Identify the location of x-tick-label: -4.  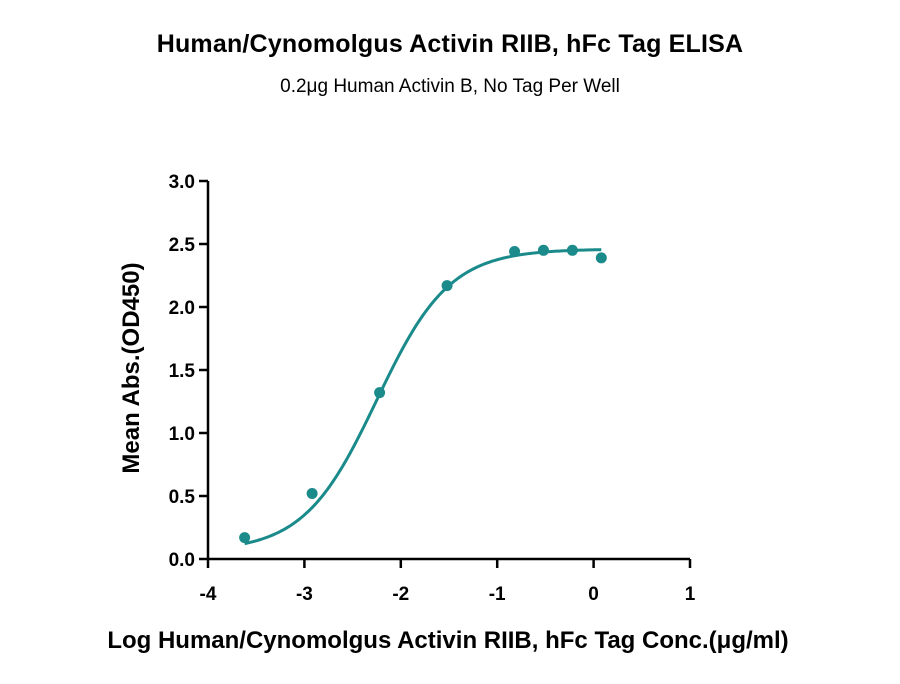
(208, 594).